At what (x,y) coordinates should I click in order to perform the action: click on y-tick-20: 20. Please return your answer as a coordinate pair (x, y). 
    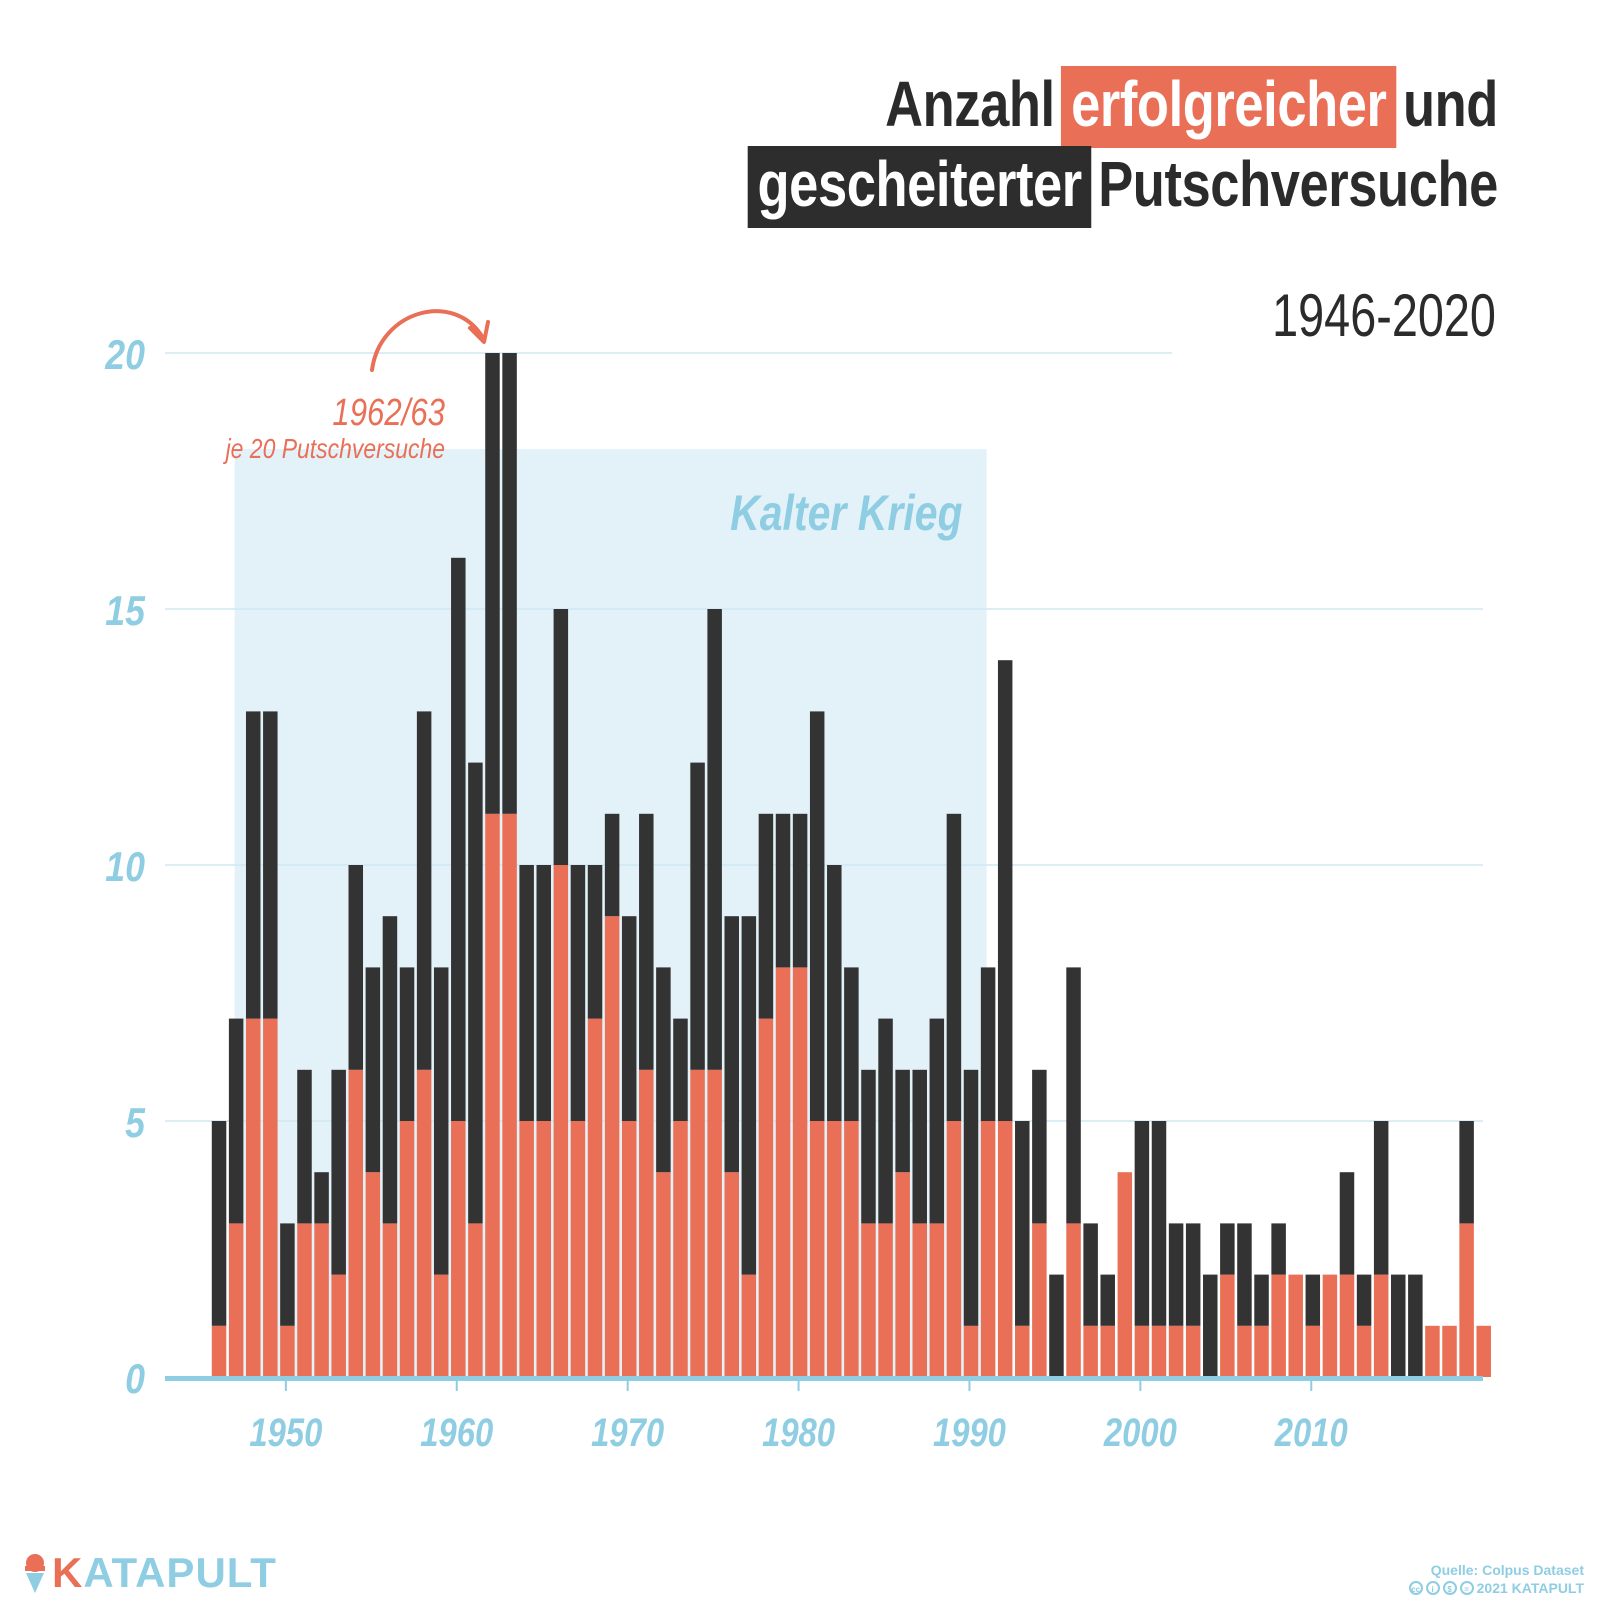
    Looking at the image, I should click on (124, 355).